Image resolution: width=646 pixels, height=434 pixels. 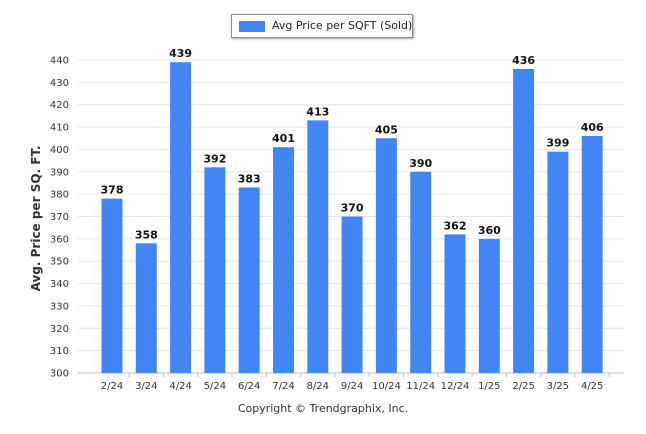 I want to click on y-tick-label: 440, so click(x=59, y=61).